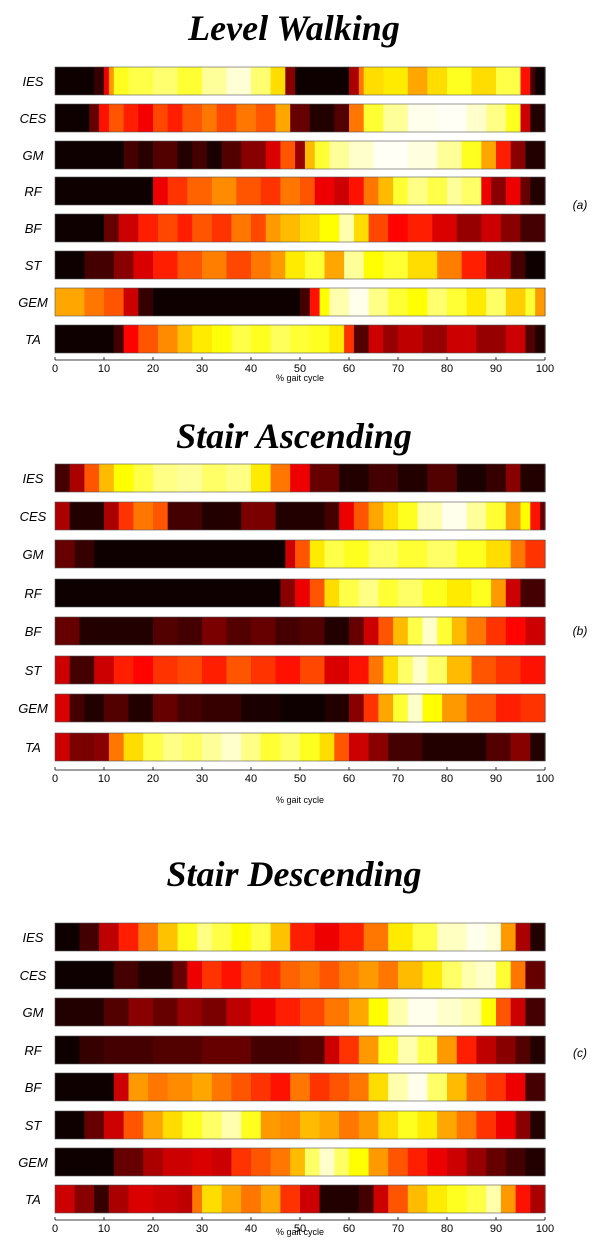 The height and width of the screenshot is (1240, 594). I want to click on x-tick-label: 20, so click(153, 779).